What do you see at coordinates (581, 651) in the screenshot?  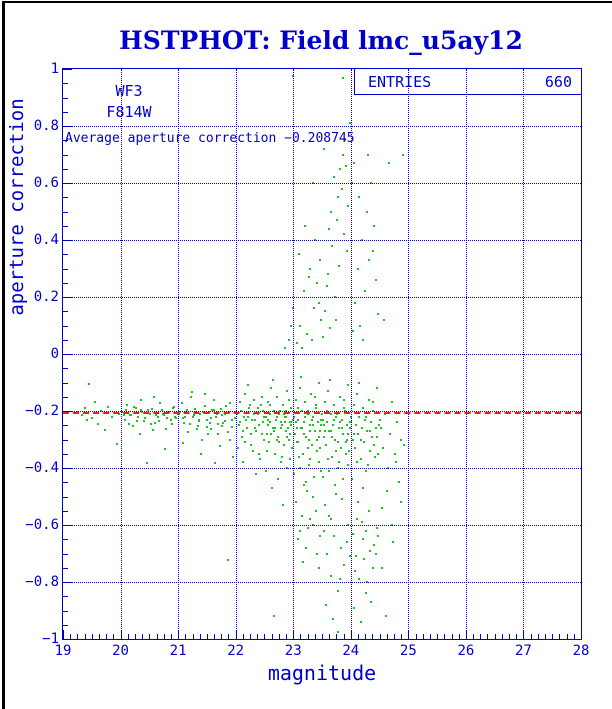 I see `x-tick-label: 28` at bounding box center [581, 651].